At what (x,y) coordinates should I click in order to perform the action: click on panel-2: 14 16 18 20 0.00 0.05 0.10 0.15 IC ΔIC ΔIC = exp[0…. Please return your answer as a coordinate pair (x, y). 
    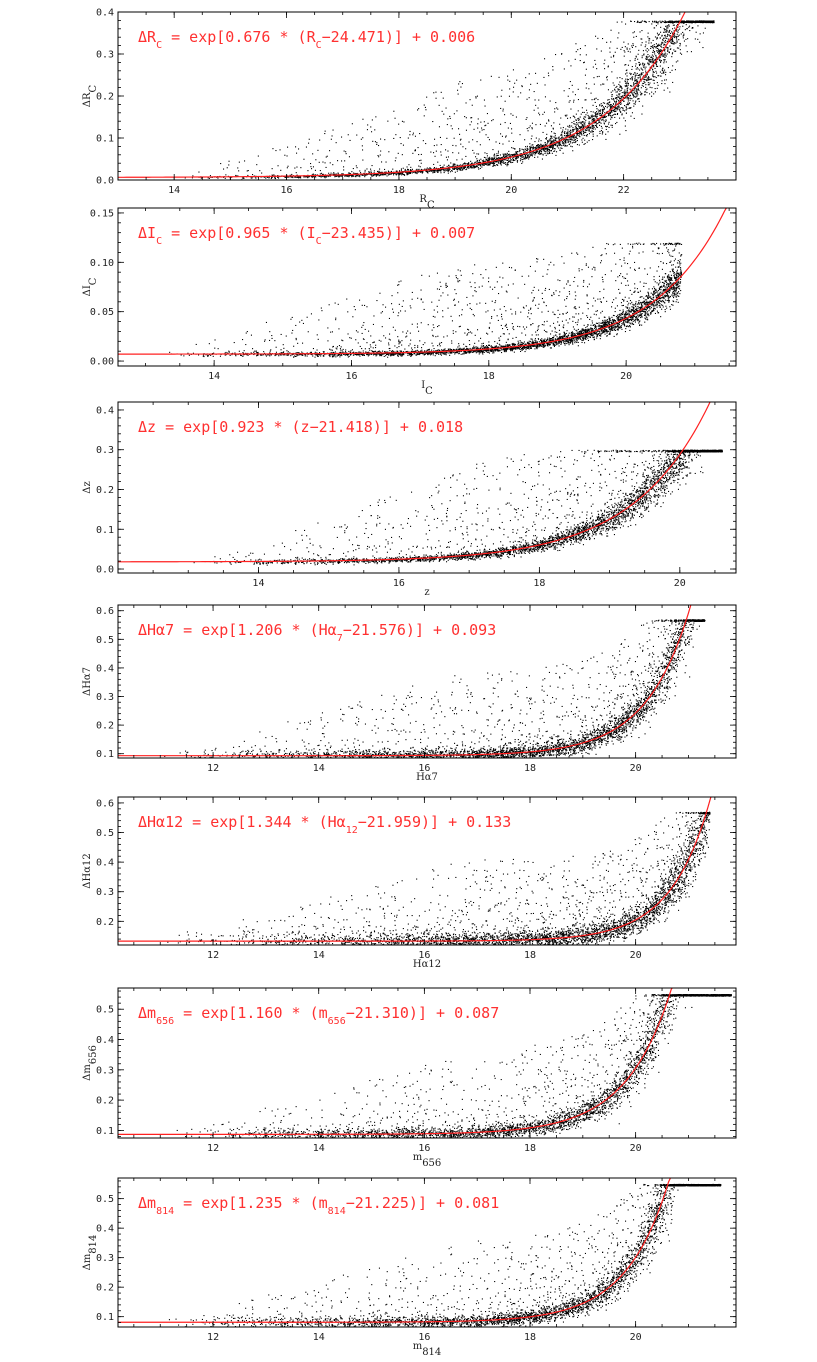
    Looking at the image, I should click on (409, 302).